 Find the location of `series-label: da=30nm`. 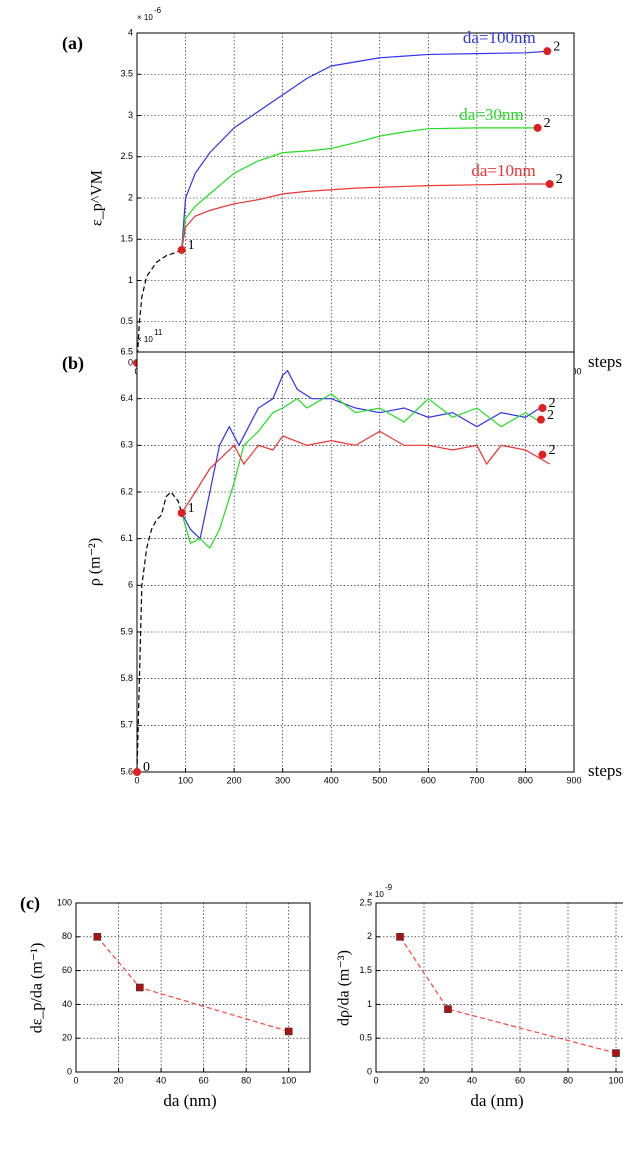

series-label: da=30nm is located at coordinates (491, 114).